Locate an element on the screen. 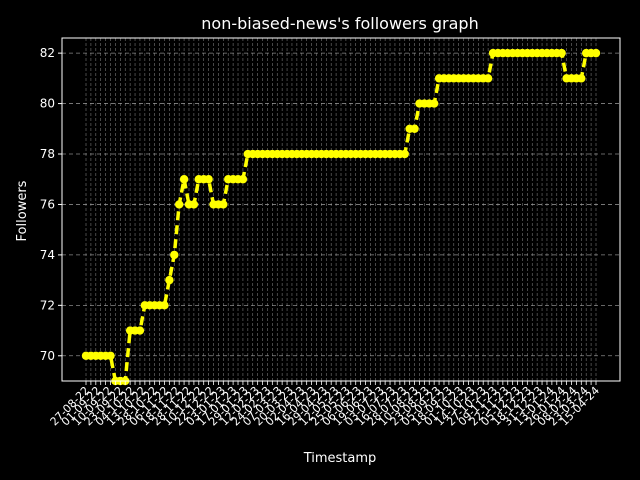 Image resolution: width=640 pixels, height=480 pixels. y-tick-label: 74 is located at coordinates (47, 255).